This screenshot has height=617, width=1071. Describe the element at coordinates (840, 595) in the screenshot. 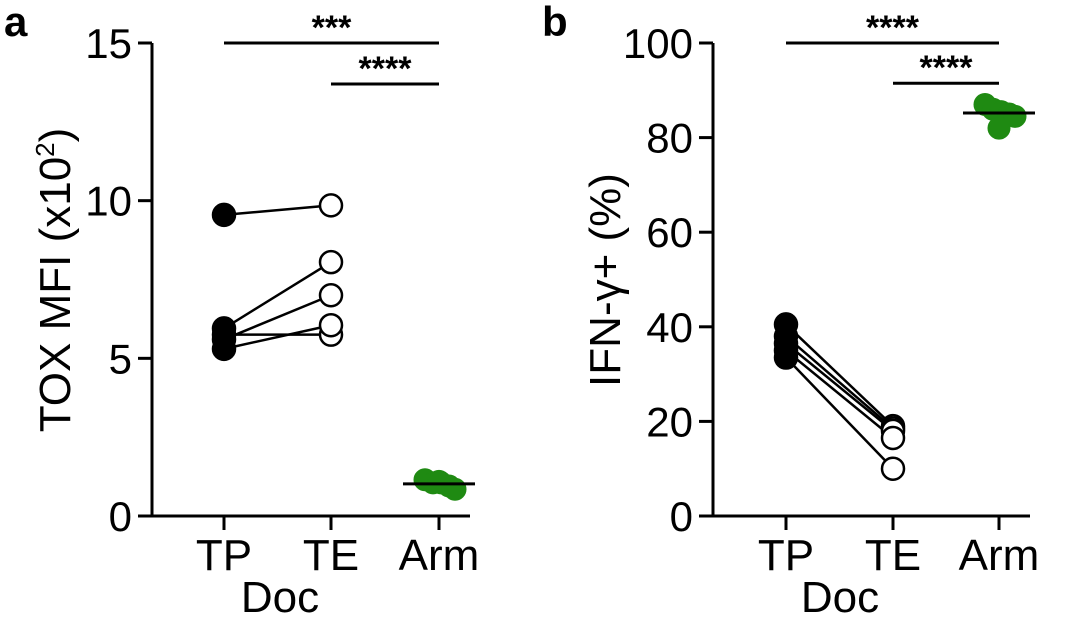

I see `panel-b-group-label: Doc` at that location.